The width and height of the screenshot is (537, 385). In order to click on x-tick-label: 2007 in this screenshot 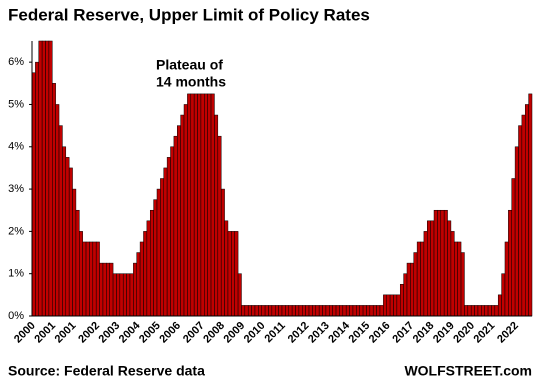, I will do `click(194, 333)`.